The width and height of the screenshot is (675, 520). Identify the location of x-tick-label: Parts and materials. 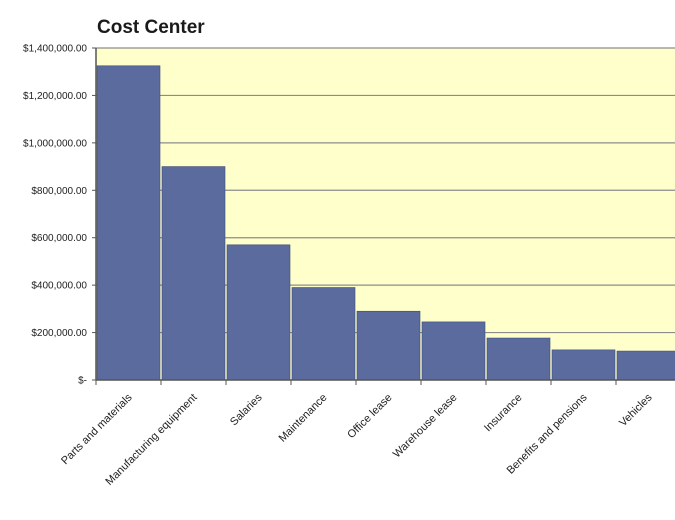
(97, 429).